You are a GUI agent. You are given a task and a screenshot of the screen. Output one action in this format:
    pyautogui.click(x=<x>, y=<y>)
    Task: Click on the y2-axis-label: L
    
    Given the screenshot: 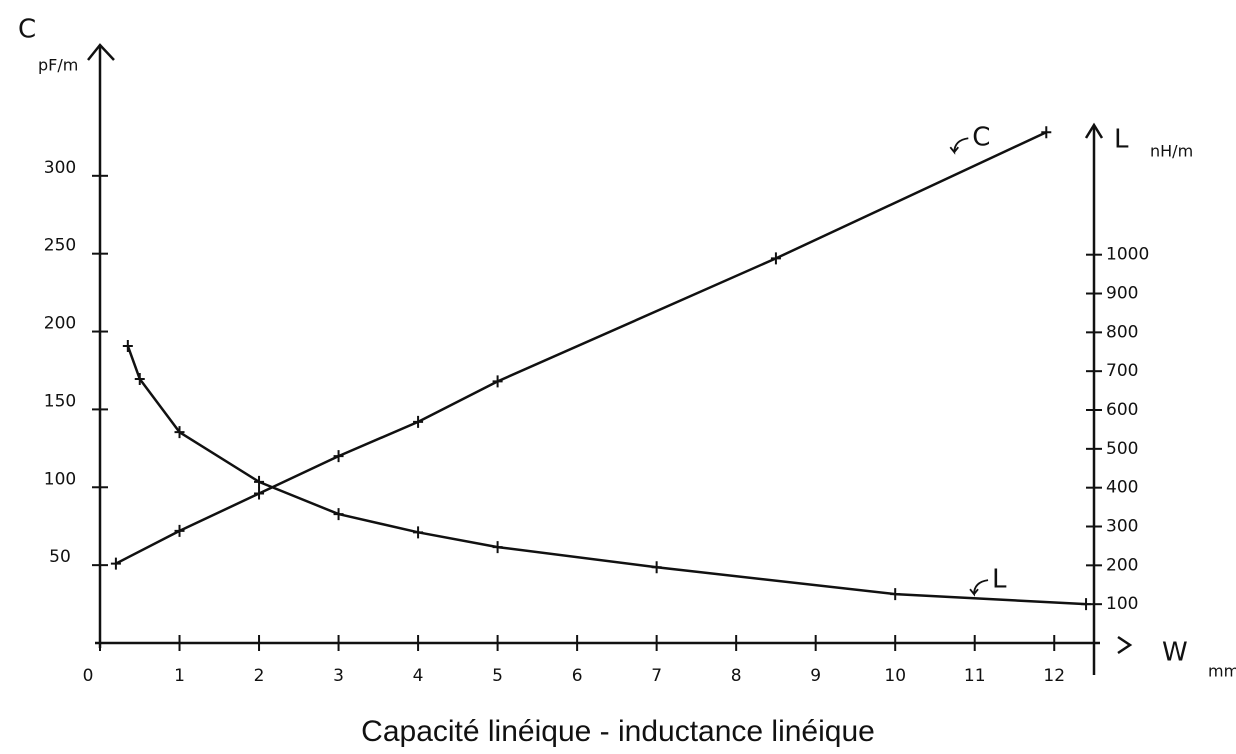 What is the action you would take?
    pyautogui.click(x=1121, y=140)
    